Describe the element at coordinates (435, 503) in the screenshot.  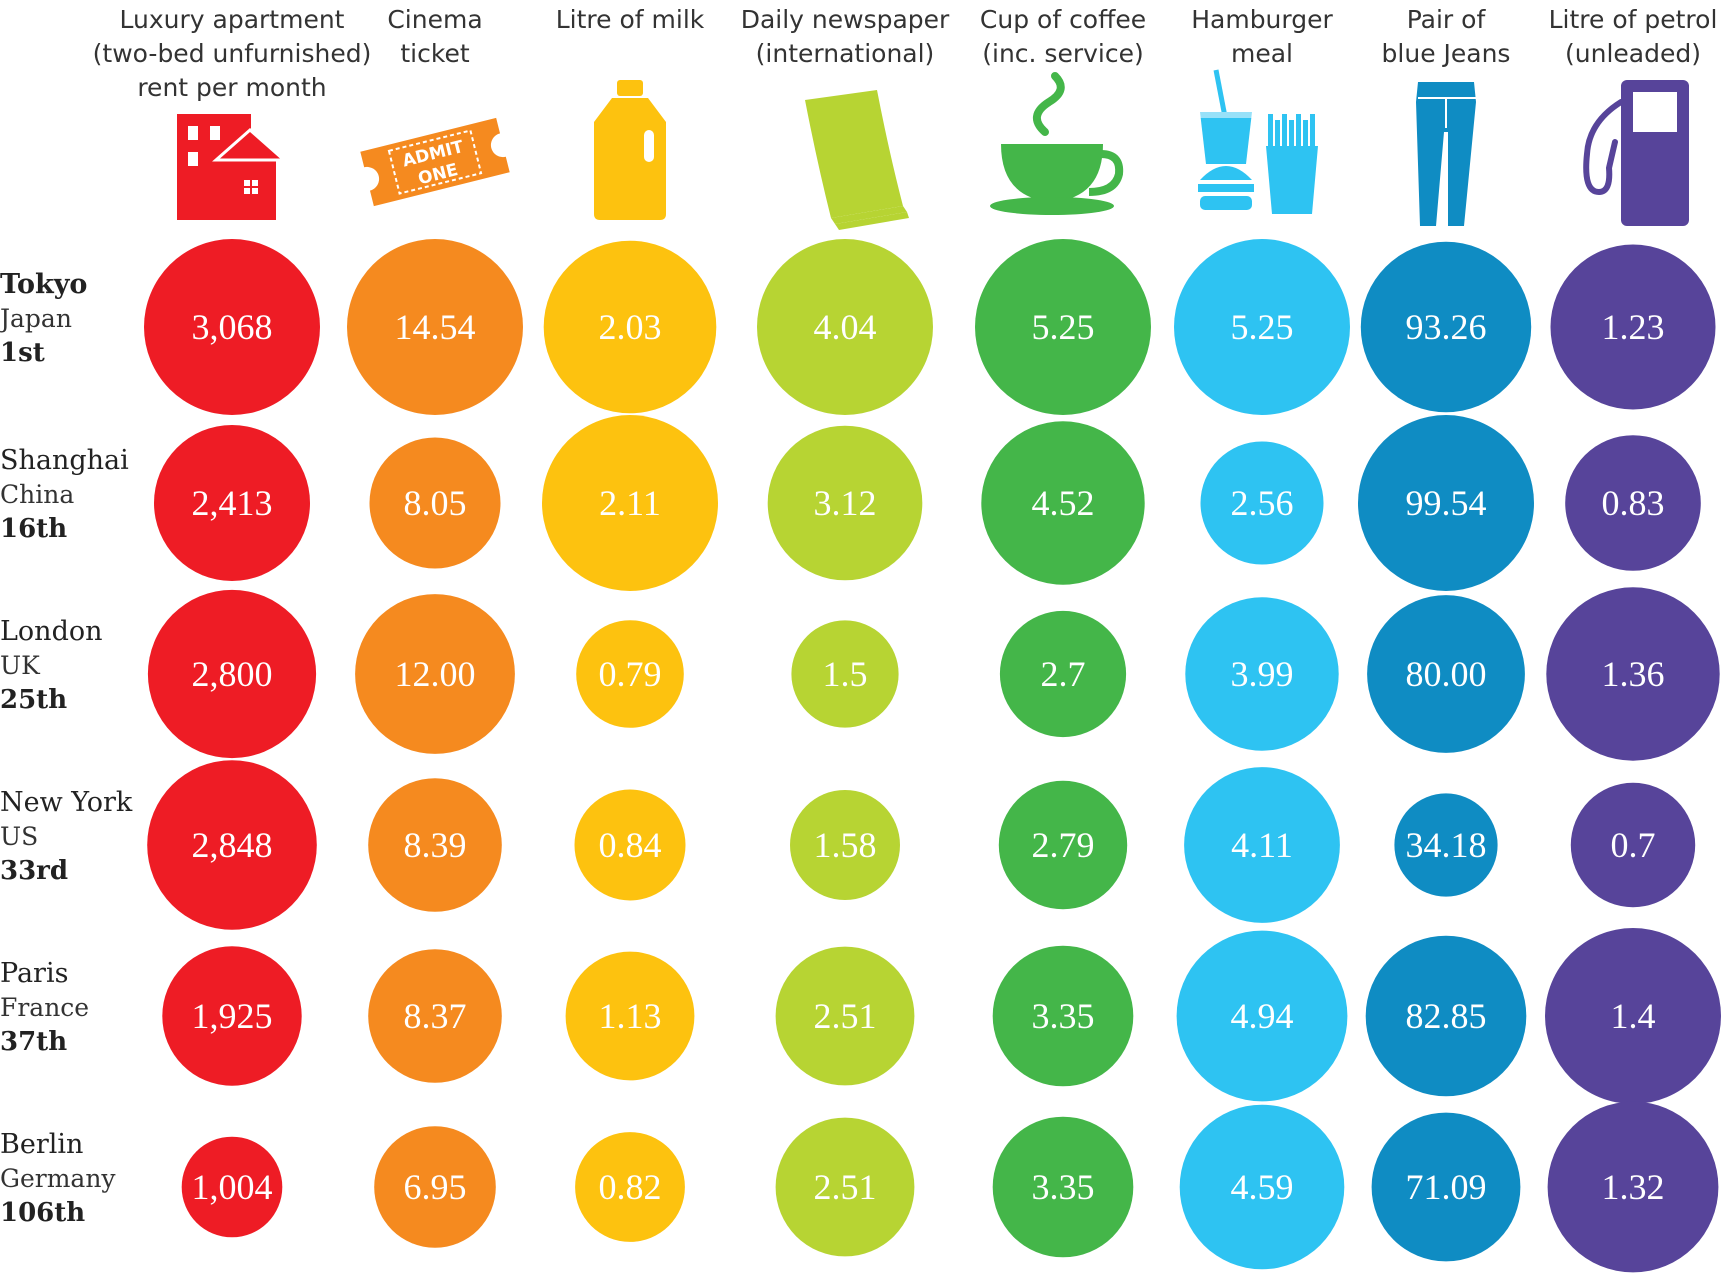
I see `bubble-value-label: 8.05` at that location.